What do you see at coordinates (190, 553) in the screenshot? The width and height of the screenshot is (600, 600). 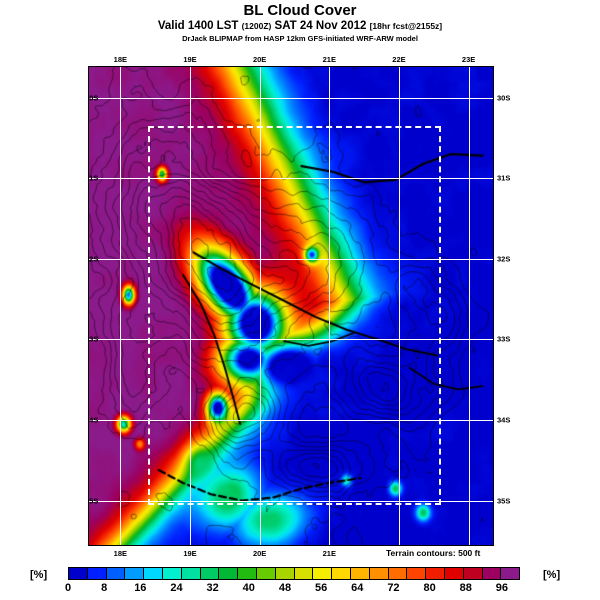 I see `axis-tick-bottom-19E: 19E` at bounding box center [190, 553].